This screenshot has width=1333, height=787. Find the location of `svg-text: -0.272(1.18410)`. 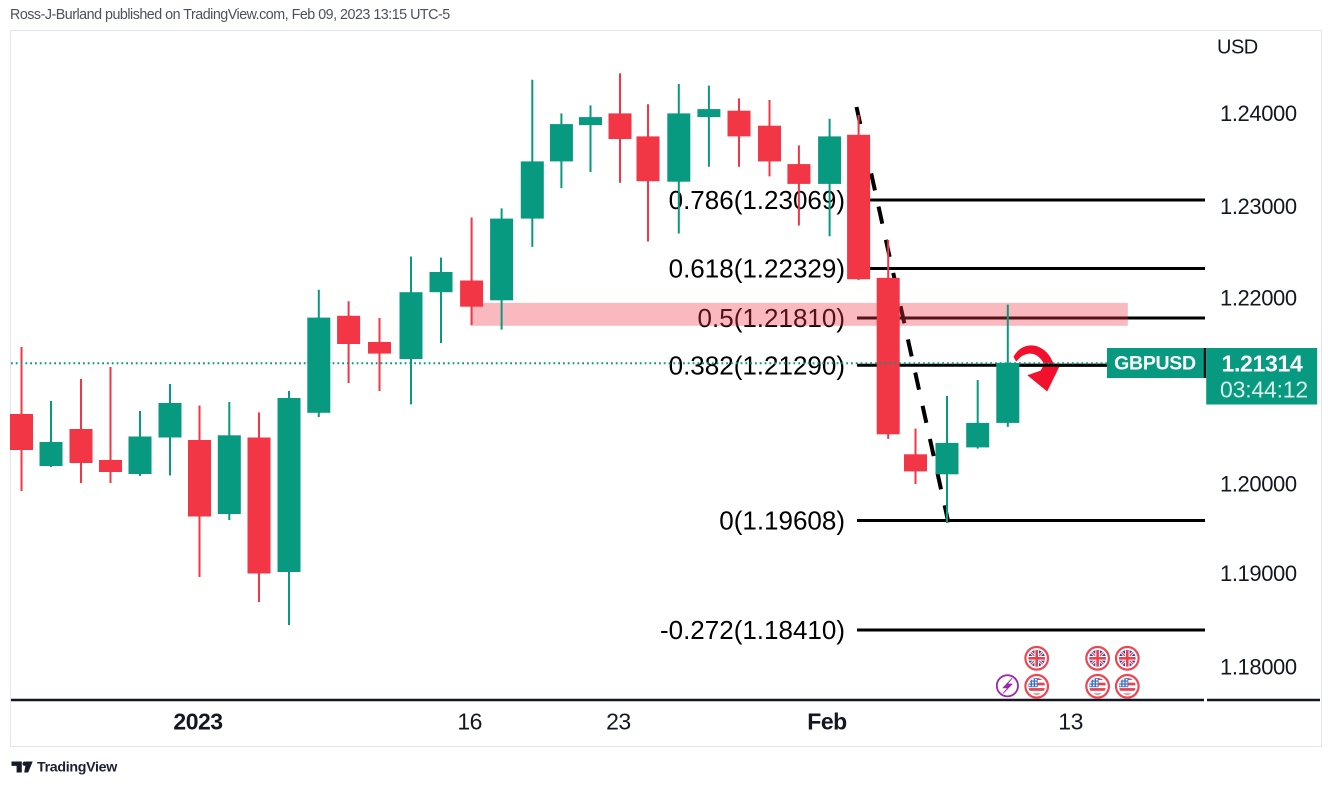

svg-text: -0.272(1.18410) is located at coordinates (752, 630).